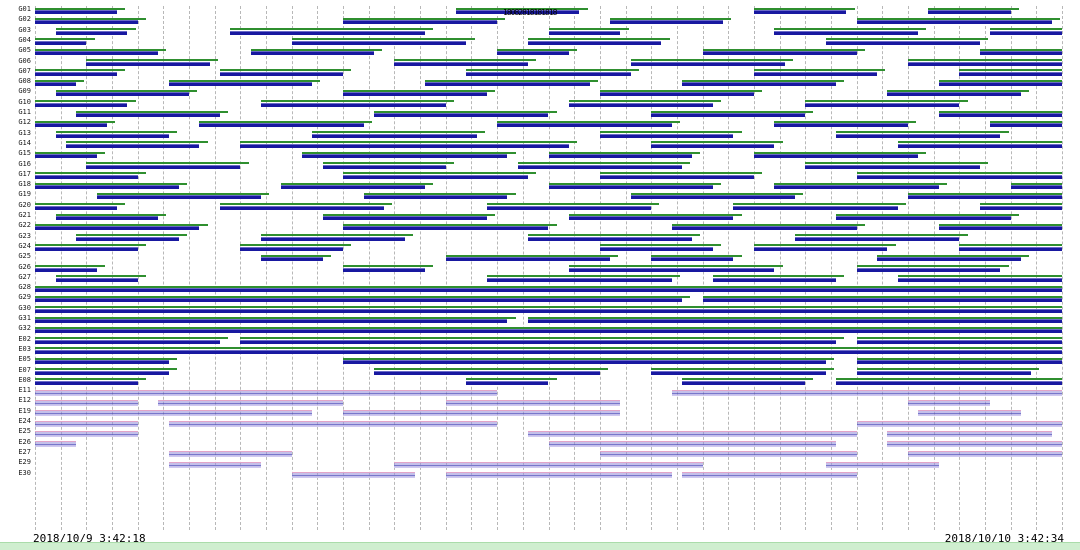 The width and height of the screenshot is (1080, 550). I want to click on row-label: G22, so click(24, 225).